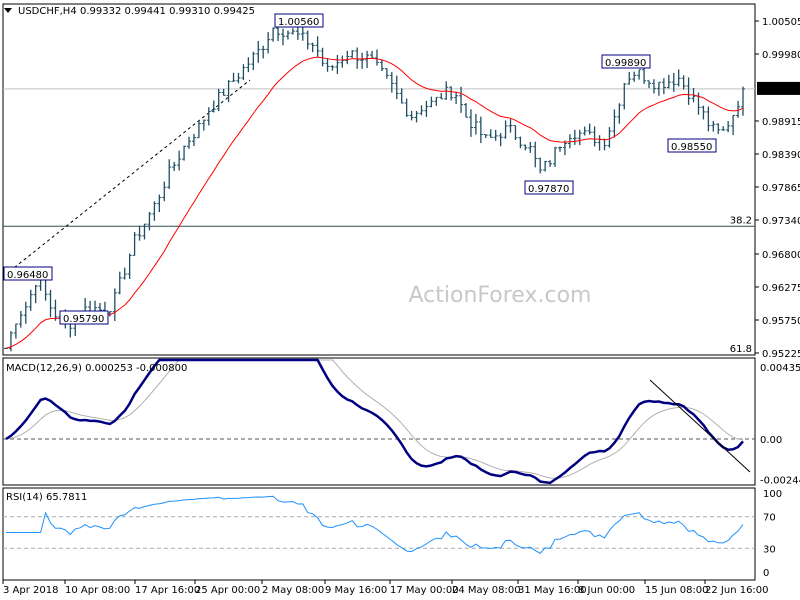 This screenshot has height=600, width=800. I want to click on price-tick-label: 0.97865, so click(781, 188).